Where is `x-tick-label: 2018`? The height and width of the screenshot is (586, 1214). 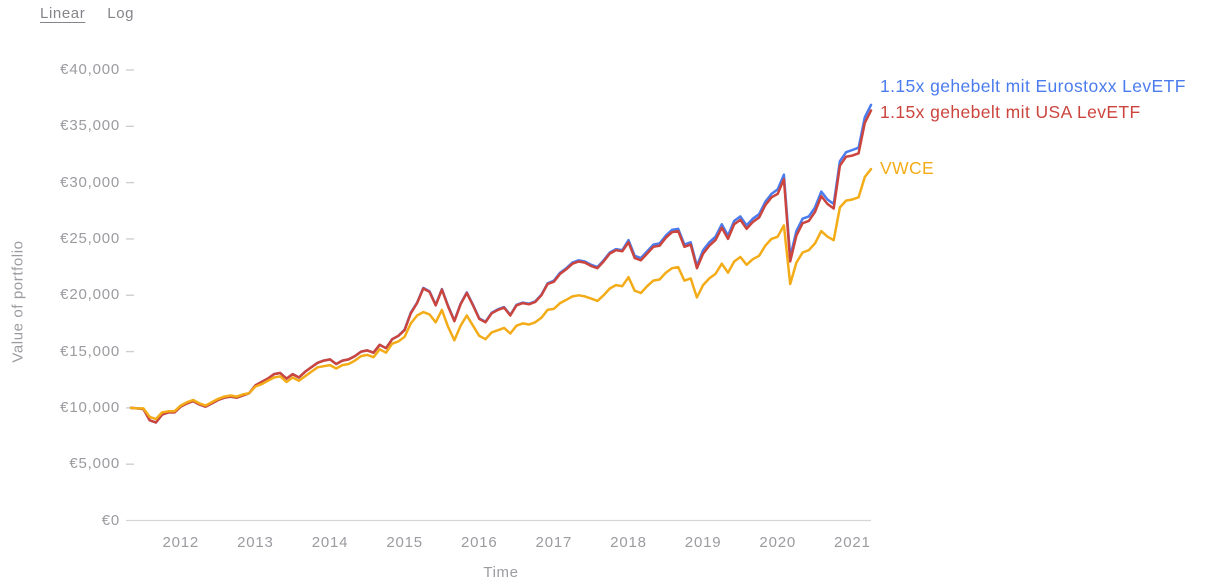
x-tick-label: 2018 is located at coordinates (628, 542).